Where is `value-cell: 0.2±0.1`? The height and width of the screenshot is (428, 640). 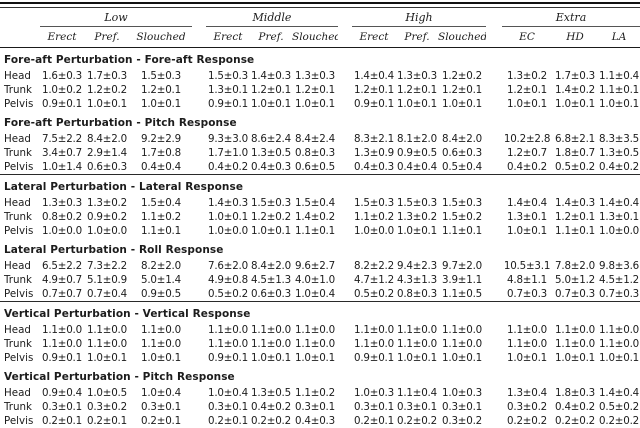 value-cell: 0.2±0.1 is located at coordinates (228, 421).